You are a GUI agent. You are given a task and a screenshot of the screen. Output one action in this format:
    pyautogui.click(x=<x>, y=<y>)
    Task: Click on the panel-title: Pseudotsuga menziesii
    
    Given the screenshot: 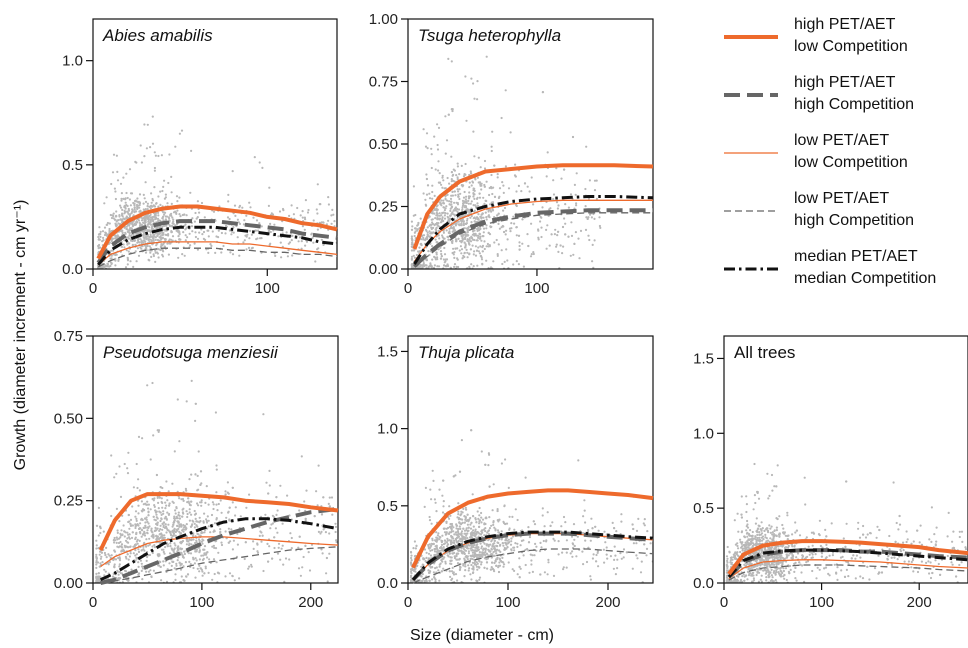 What is the action you would take?
    pyautogui.click(x=191, y=352)
    